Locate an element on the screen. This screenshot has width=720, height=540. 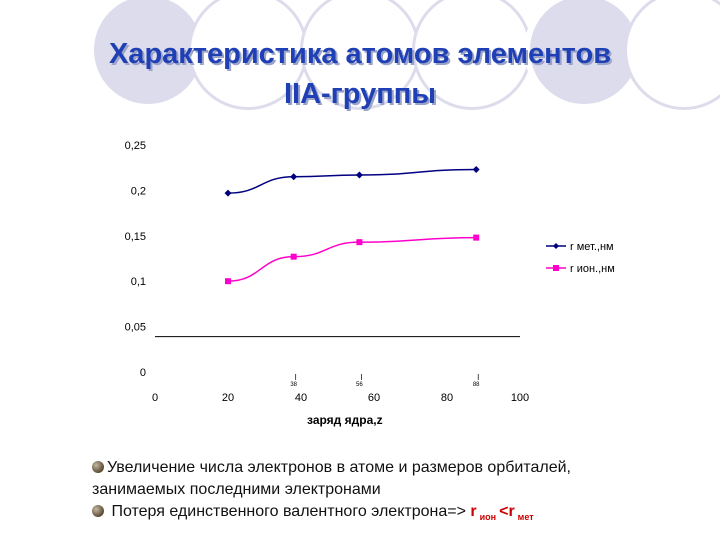
x-tick-label: 40 is located at coordinates (301, 398).